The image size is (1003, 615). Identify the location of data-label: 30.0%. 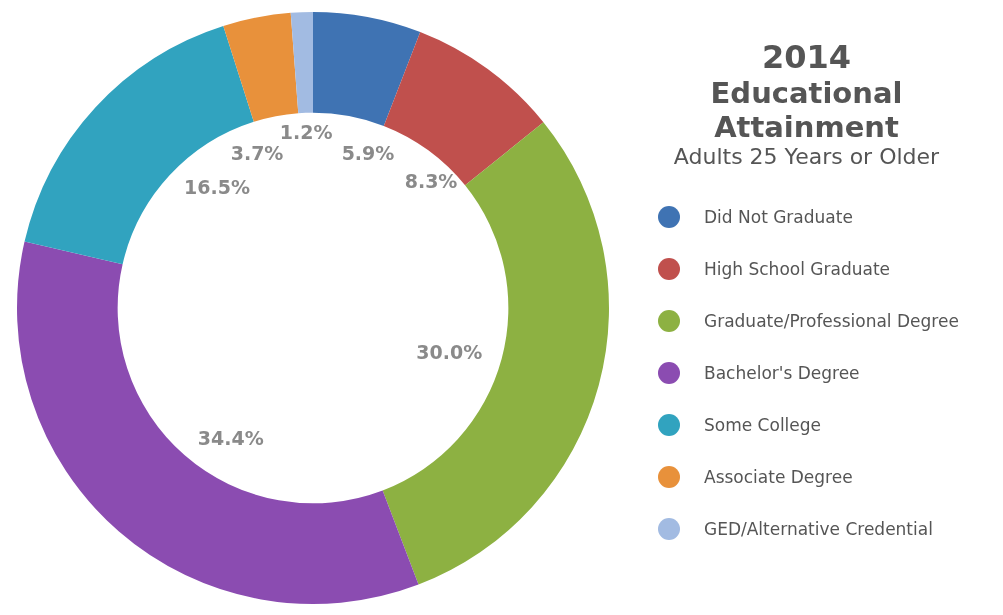
(449, 351).